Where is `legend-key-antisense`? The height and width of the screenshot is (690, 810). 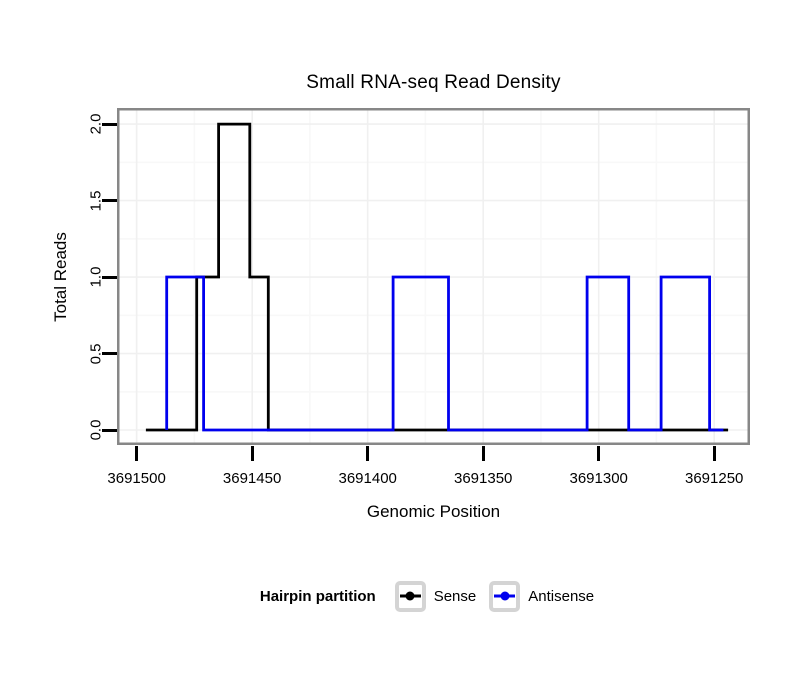 legend-key-antisense is located at coordinates (505, 596).